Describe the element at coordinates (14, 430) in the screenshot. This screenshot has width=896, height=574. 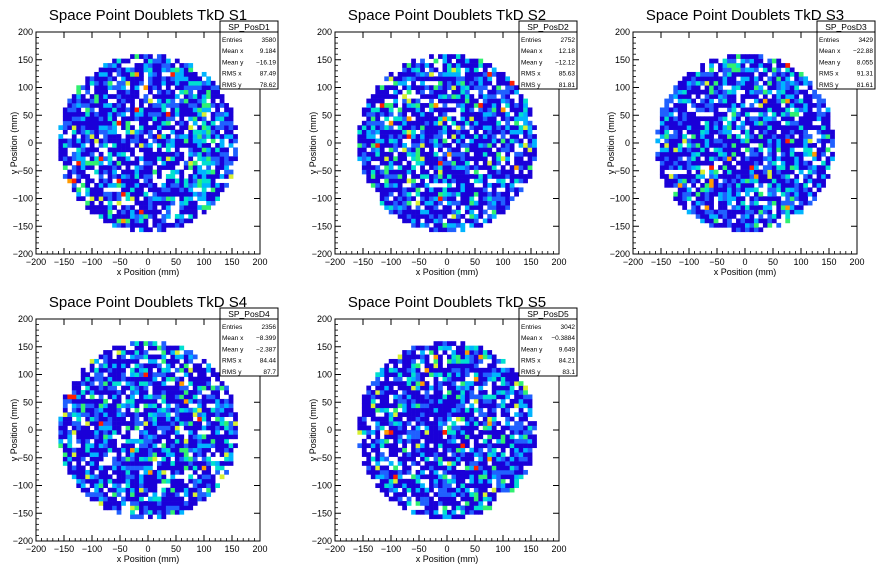
I see `y-axis-label: y Position (mm)` at that location.